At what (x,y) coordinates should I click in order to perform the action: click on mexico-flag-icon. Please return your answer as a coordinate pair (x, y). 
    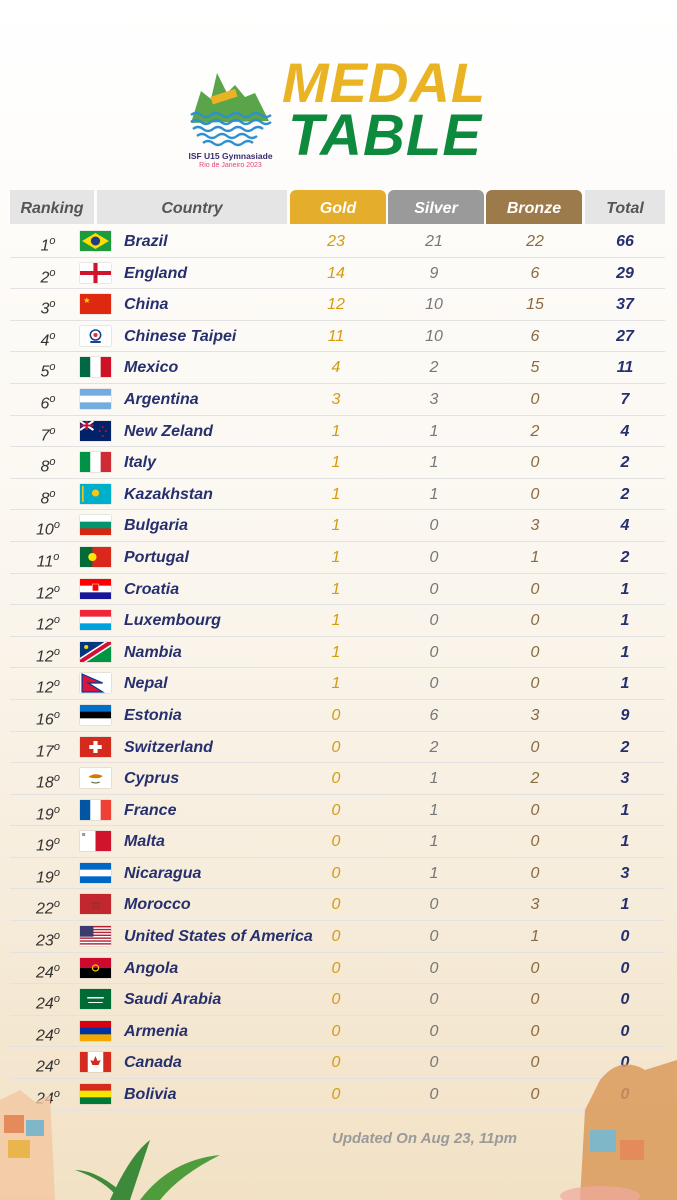
    Looking at the image, I should click on (95, 367).